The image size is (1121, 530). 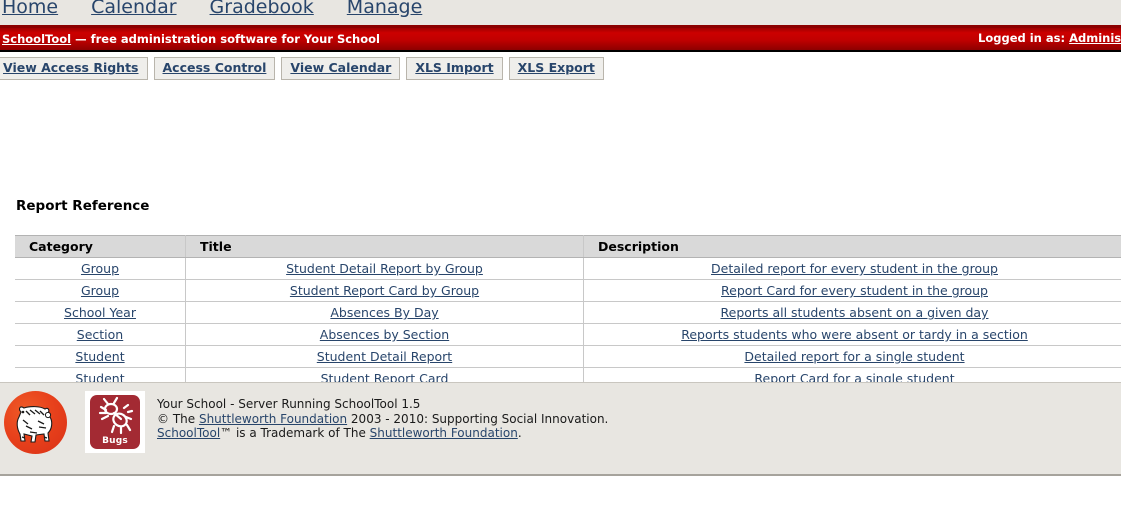 I want to click on logged-in-label: Logged in as:, so click(x=1024, y=38).